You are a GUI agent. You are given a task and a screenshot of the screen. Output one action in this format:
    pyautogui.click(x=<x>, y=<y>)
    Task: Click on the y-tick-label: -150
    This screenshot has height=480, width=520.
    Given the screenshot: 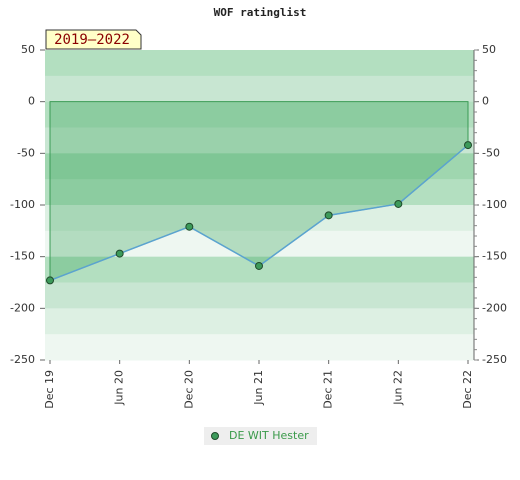 What is the action you would take?
    pyautogui.click(x=22, y=256)
    